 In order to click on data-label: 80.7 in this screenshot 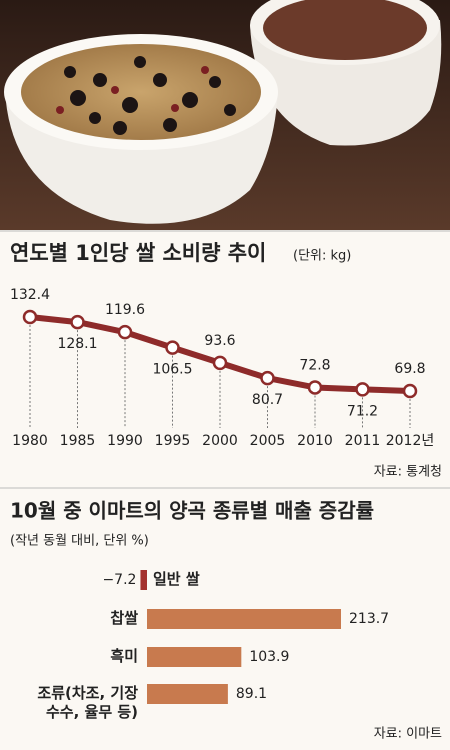, I will do `click(267, 400)`.